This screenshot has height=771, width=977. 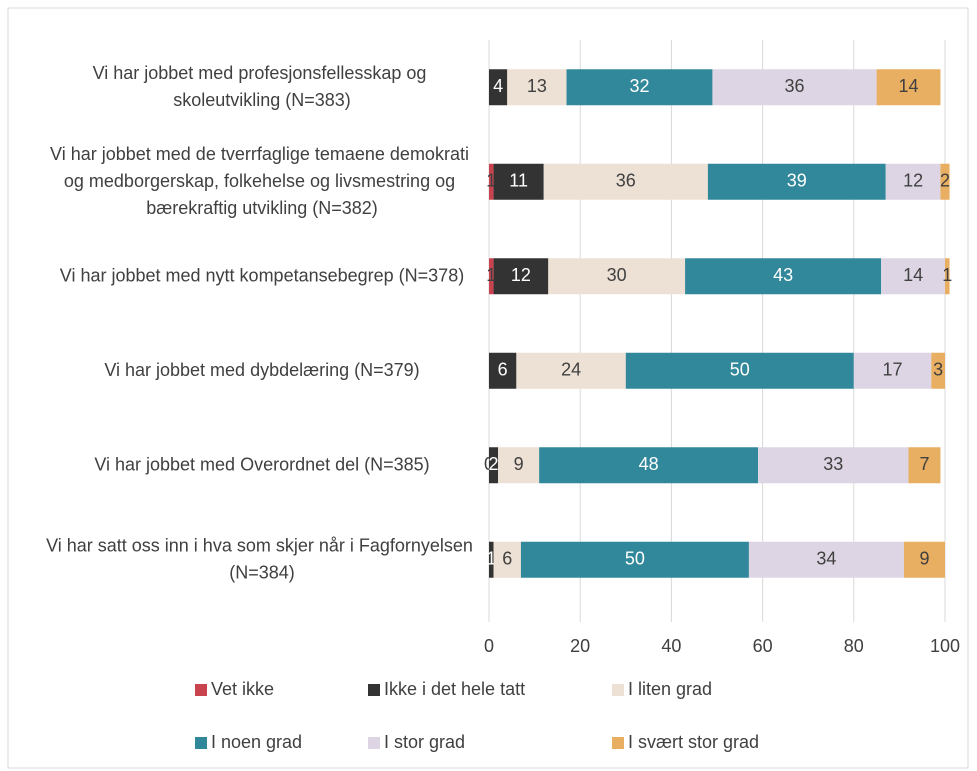 I want to click on data-label: 32, so click(x=639, y=86).